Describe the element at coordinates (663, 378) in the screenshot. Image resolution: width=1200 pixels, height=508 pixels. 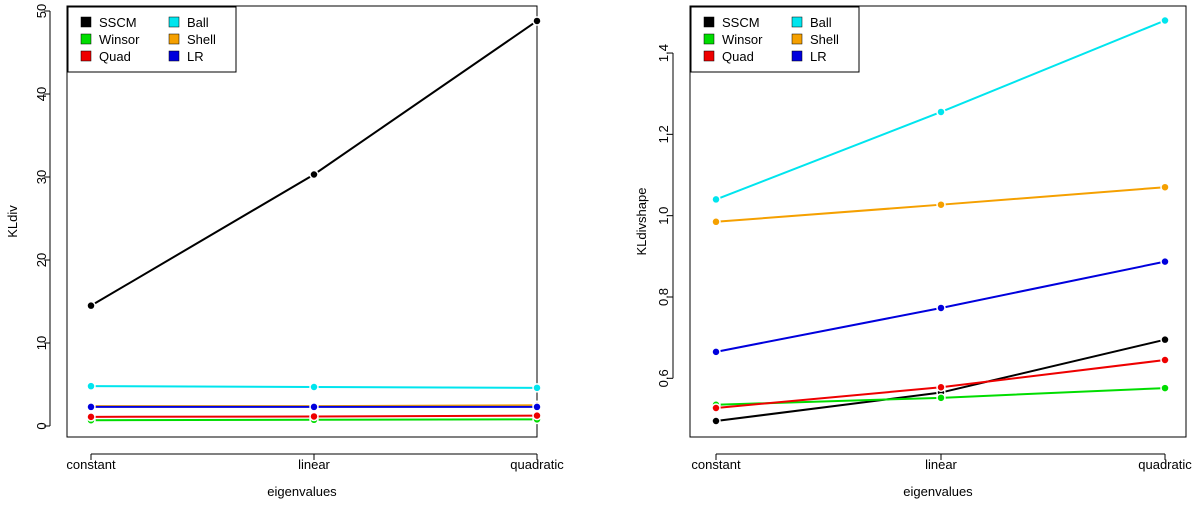
I see `y-tick-label: 0.6` at that location.